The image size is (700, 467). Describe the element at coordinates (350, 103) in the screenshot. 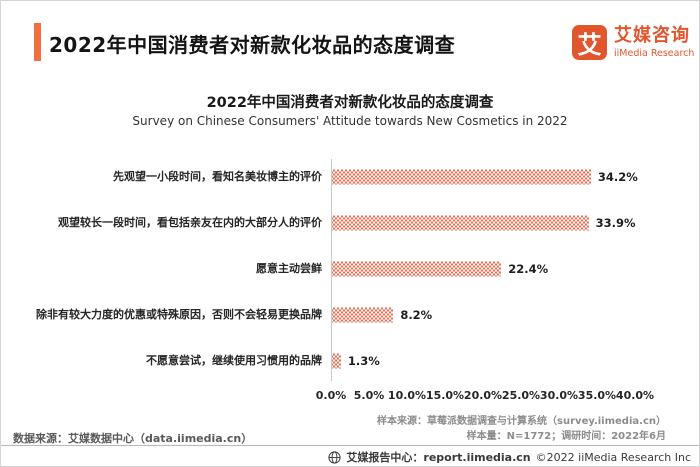

I see `chart-title: 2022年中国消费者对新款化妆品的态度调查` at that location.